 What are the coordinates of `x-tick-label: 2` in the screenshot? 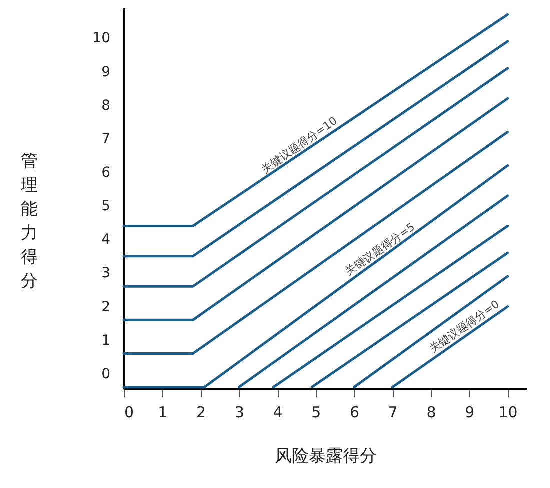 It's located at (201, 413).